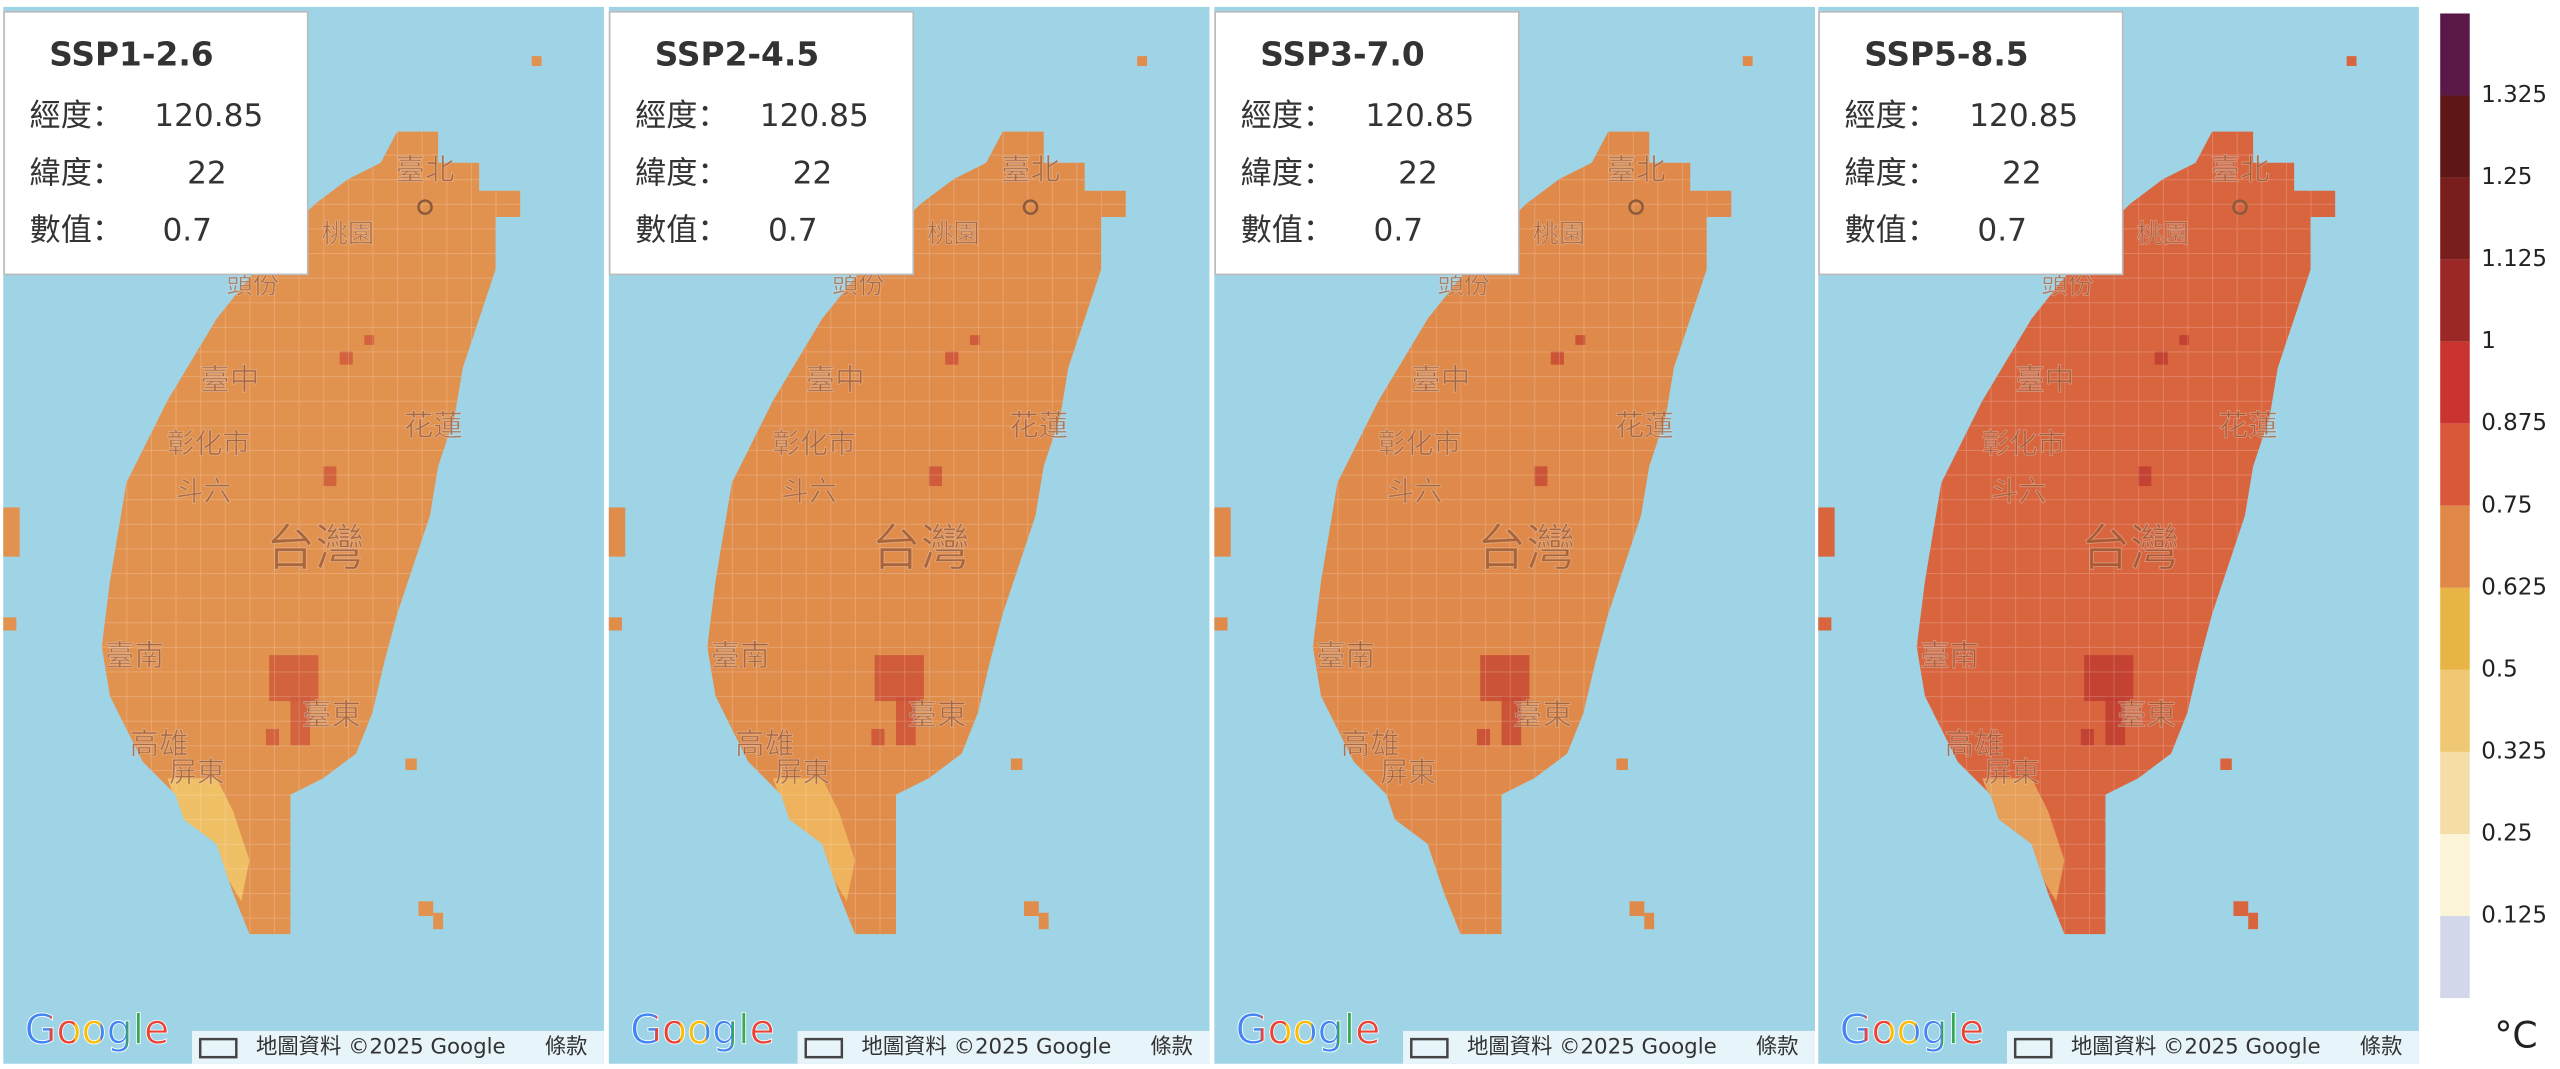 This screenshot has height=1069, width=2560. Describe the element at coordinates (2163, 235) in the screenshot. I see `place-label: 桃園` at that location.